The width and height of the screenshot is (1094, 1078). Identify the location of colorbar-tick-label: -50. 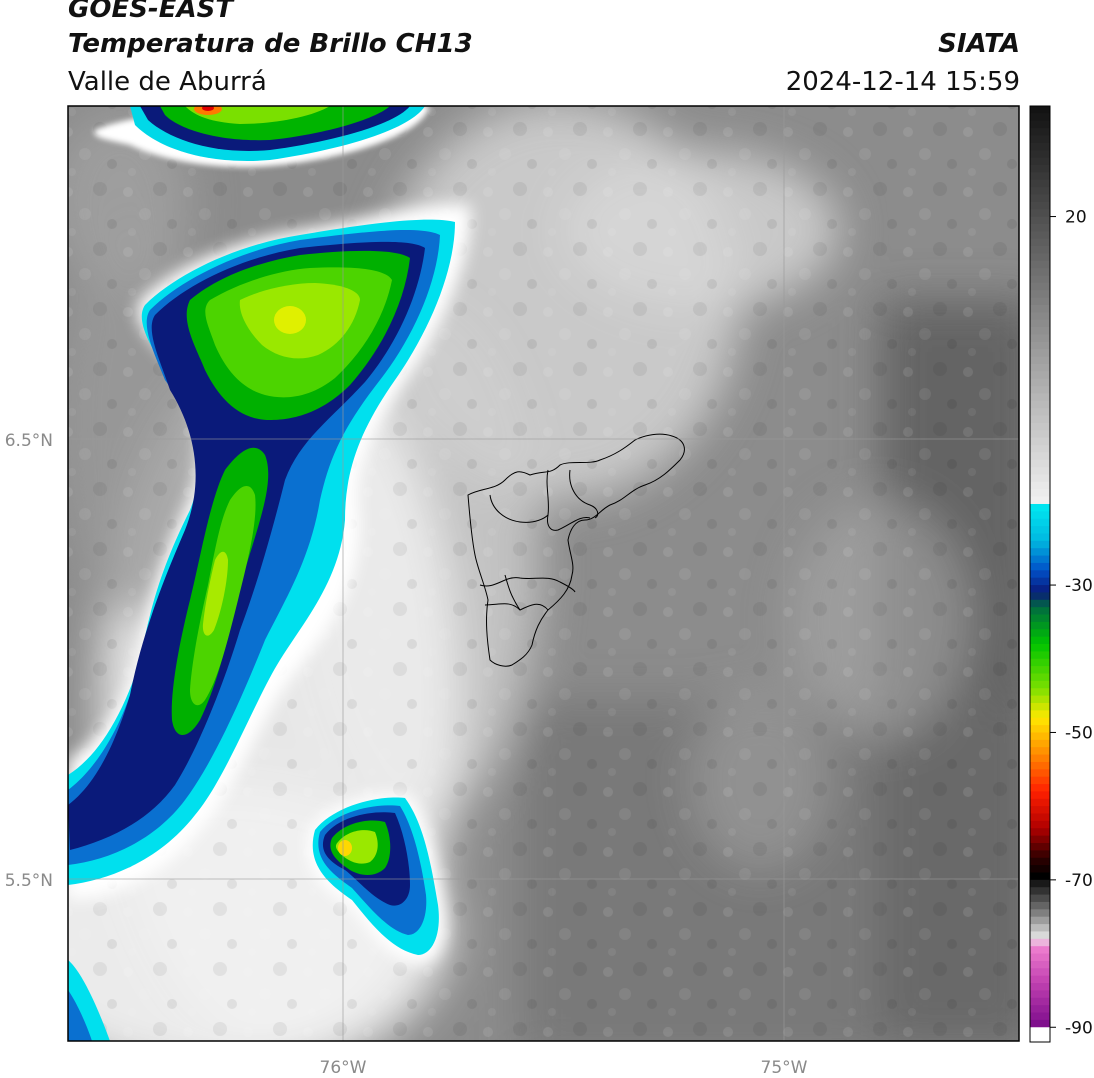
(1079, 733).